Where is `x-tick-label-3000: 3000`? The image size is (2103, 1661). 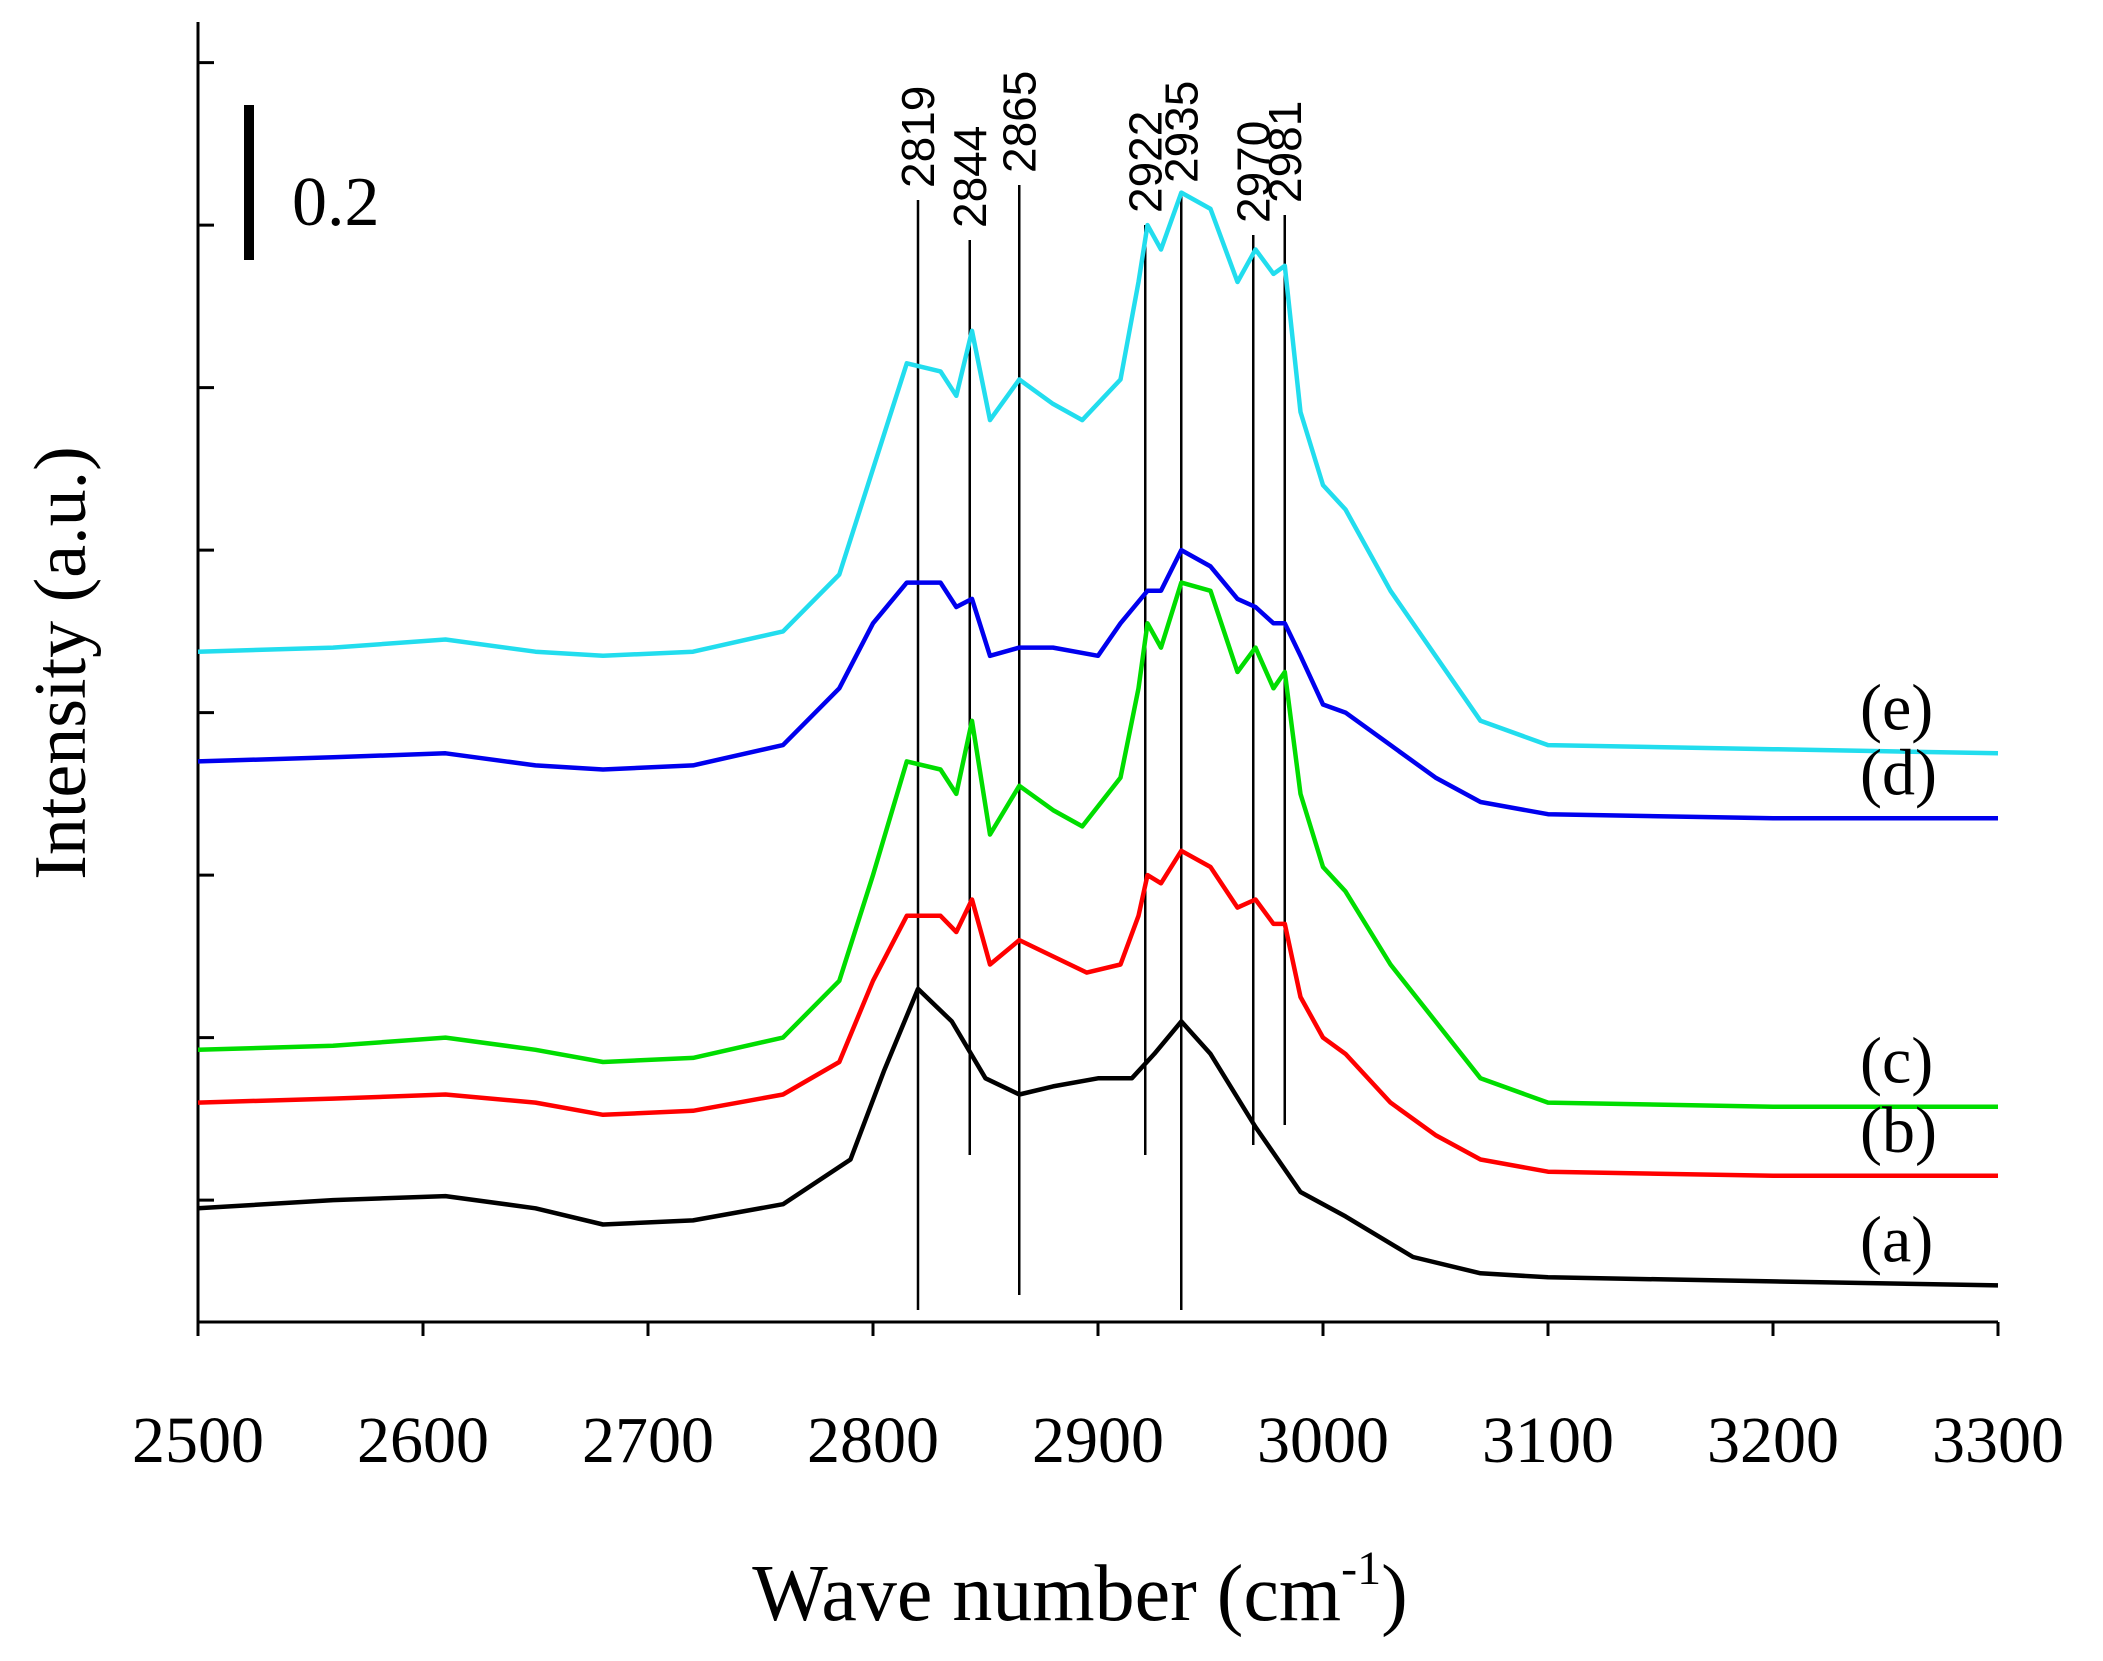
x-tick-label-3000: 3000 is located at coordinates (1323, 1440).